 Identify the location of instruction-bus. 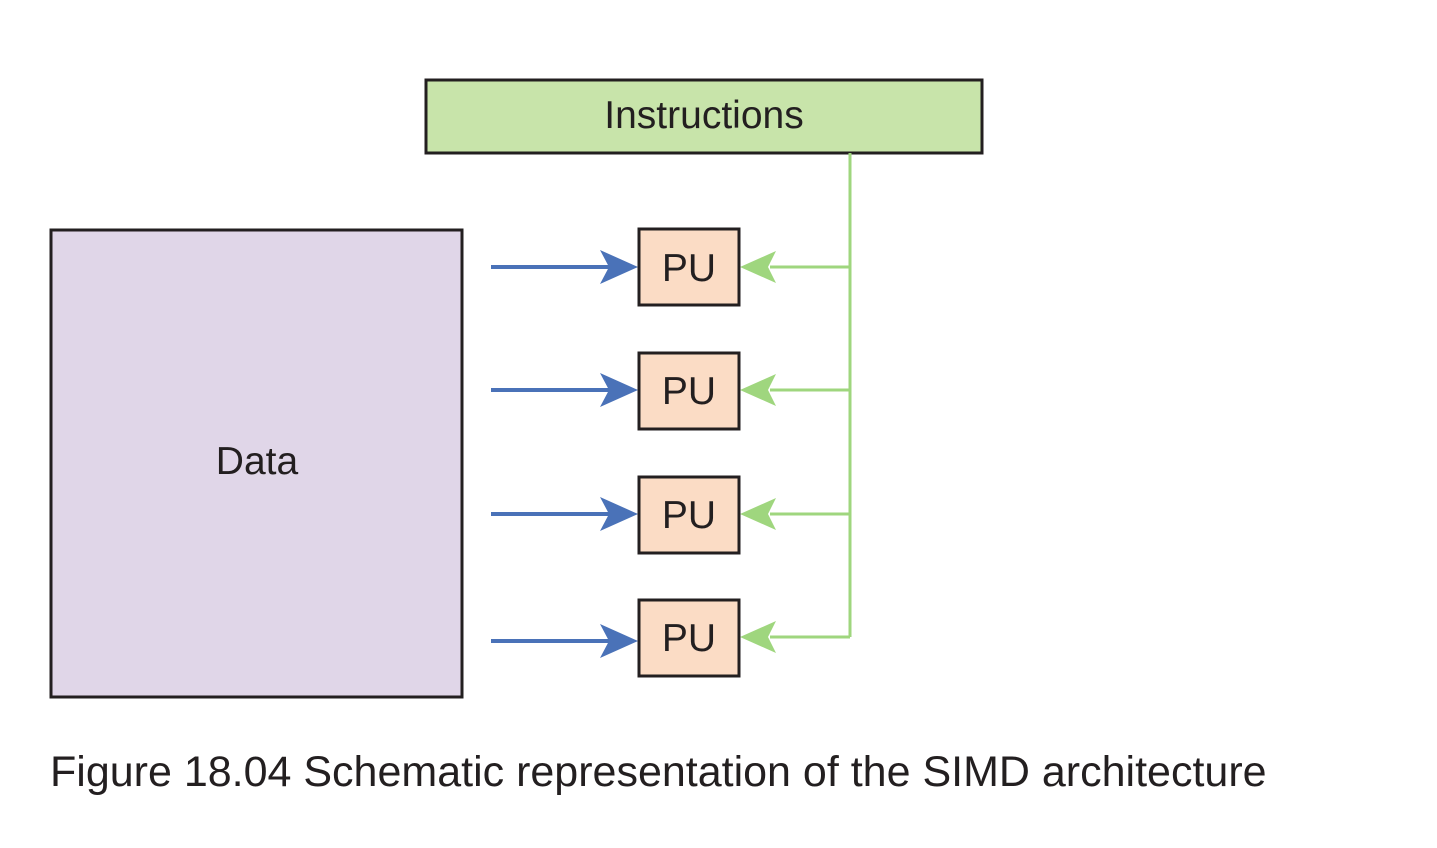
(811, 396).